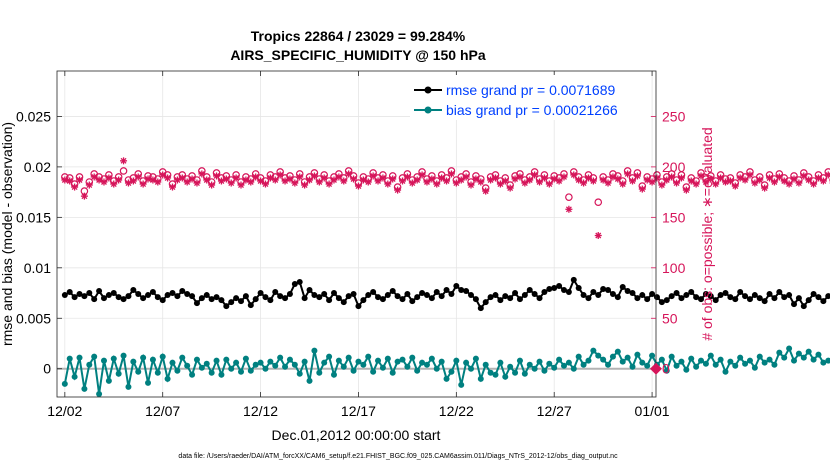 The image size is (830, 470). Describe the element at coordinates (7, 234) in the screenshot. I see `y-axis-label-left: rmse and bias (model - observation)` at that location.